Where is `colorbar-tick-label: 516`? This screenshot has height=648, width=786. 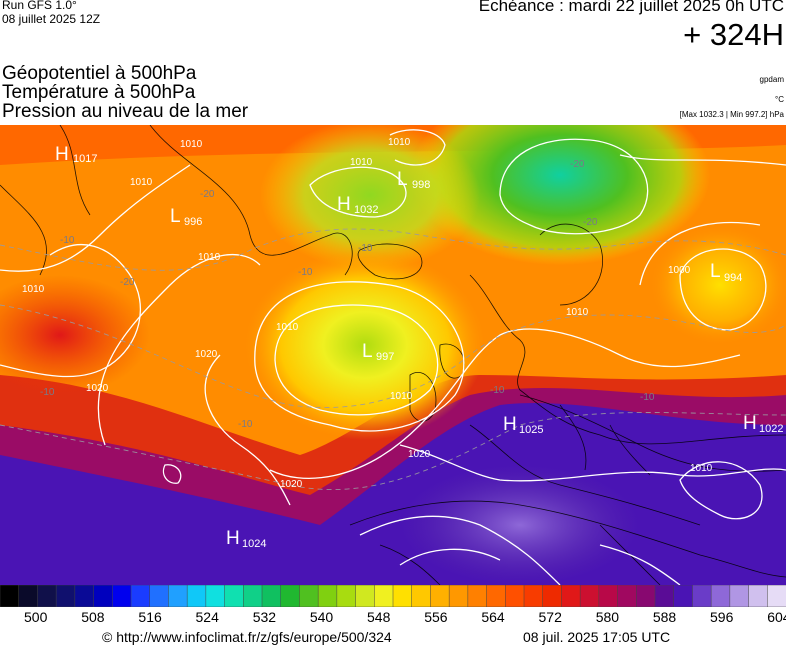 colorbar-tick-label: 516 is located at coordinates (150, 617).